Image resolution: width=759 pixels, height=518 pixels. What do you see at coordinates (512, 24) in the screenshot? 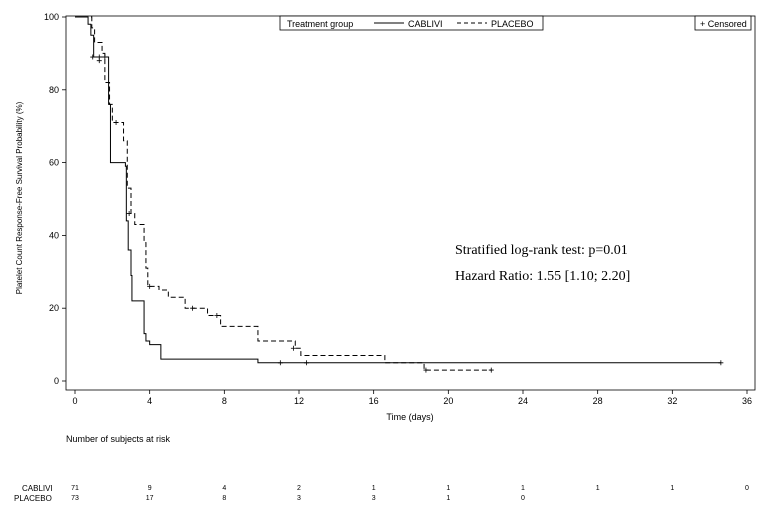
I see `legend-placebo-label: PLACEBO` at bounding box center [512, 24].